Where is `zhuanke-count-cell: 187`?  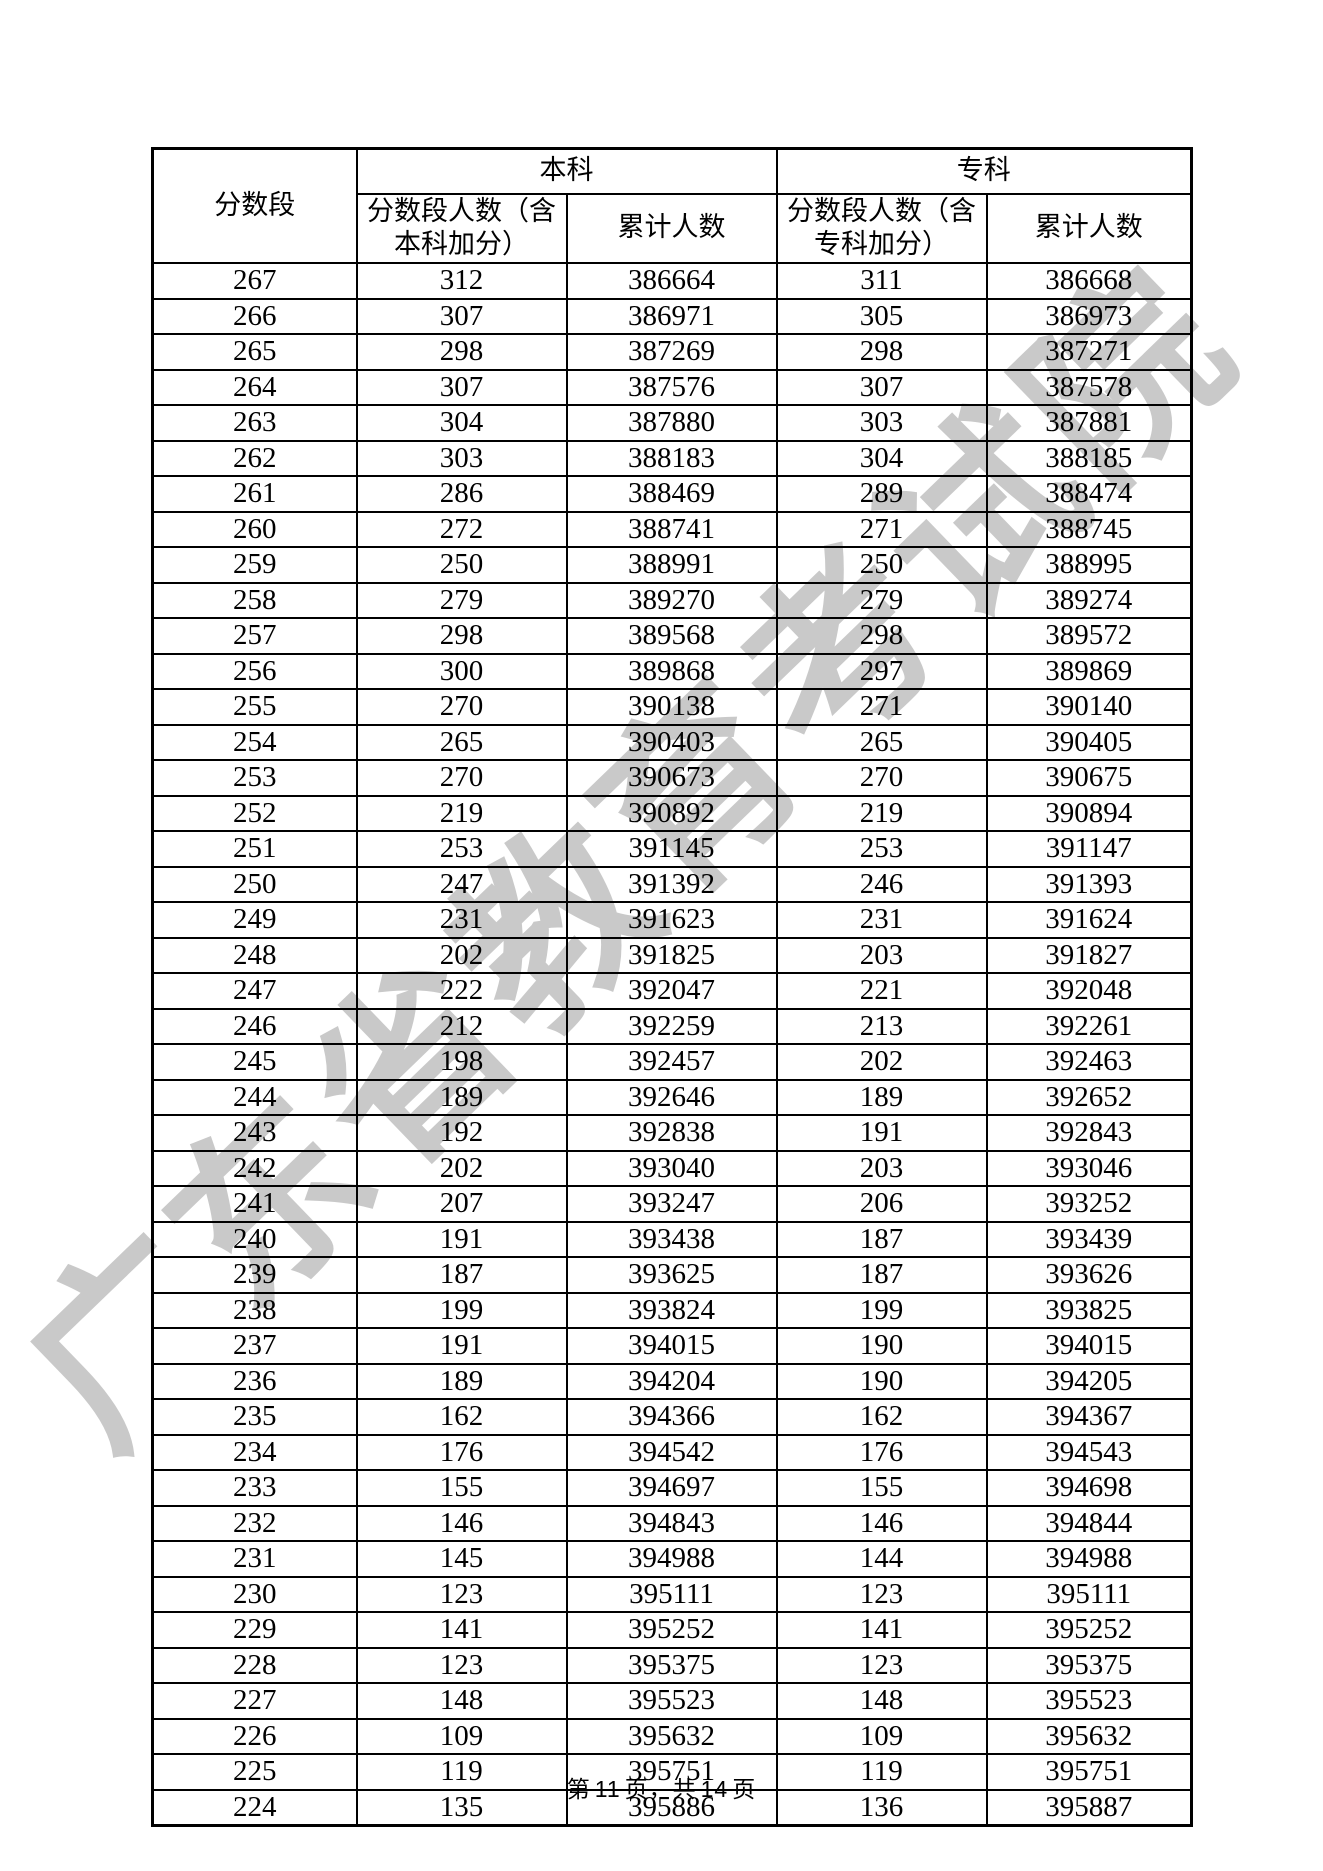 zhuanke-count-cell: 187 is located at coordinates (881, 1275).